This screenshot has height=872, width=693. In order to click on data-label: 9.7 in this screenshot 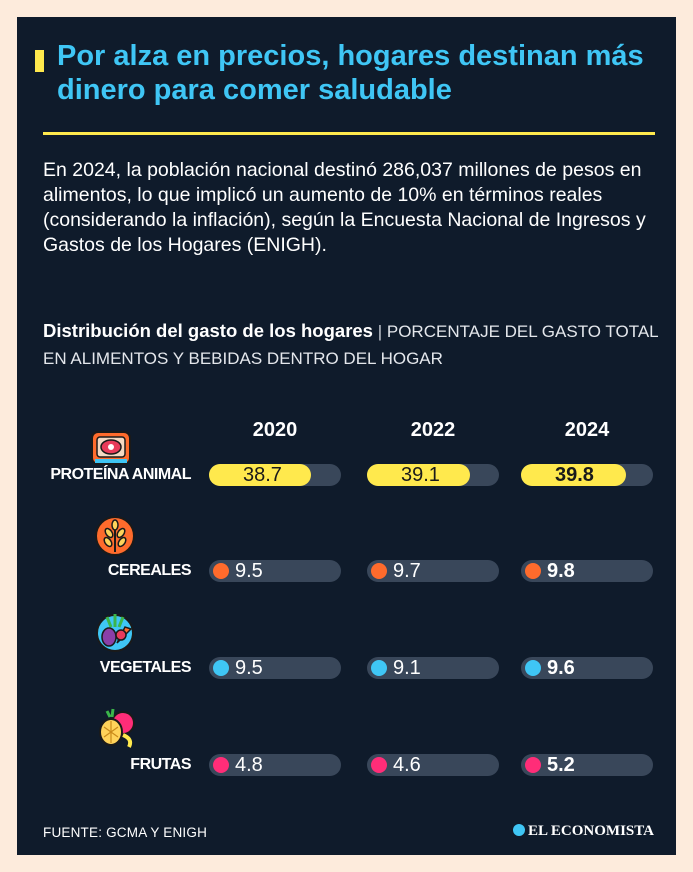, I will do `click(407, 571)`.